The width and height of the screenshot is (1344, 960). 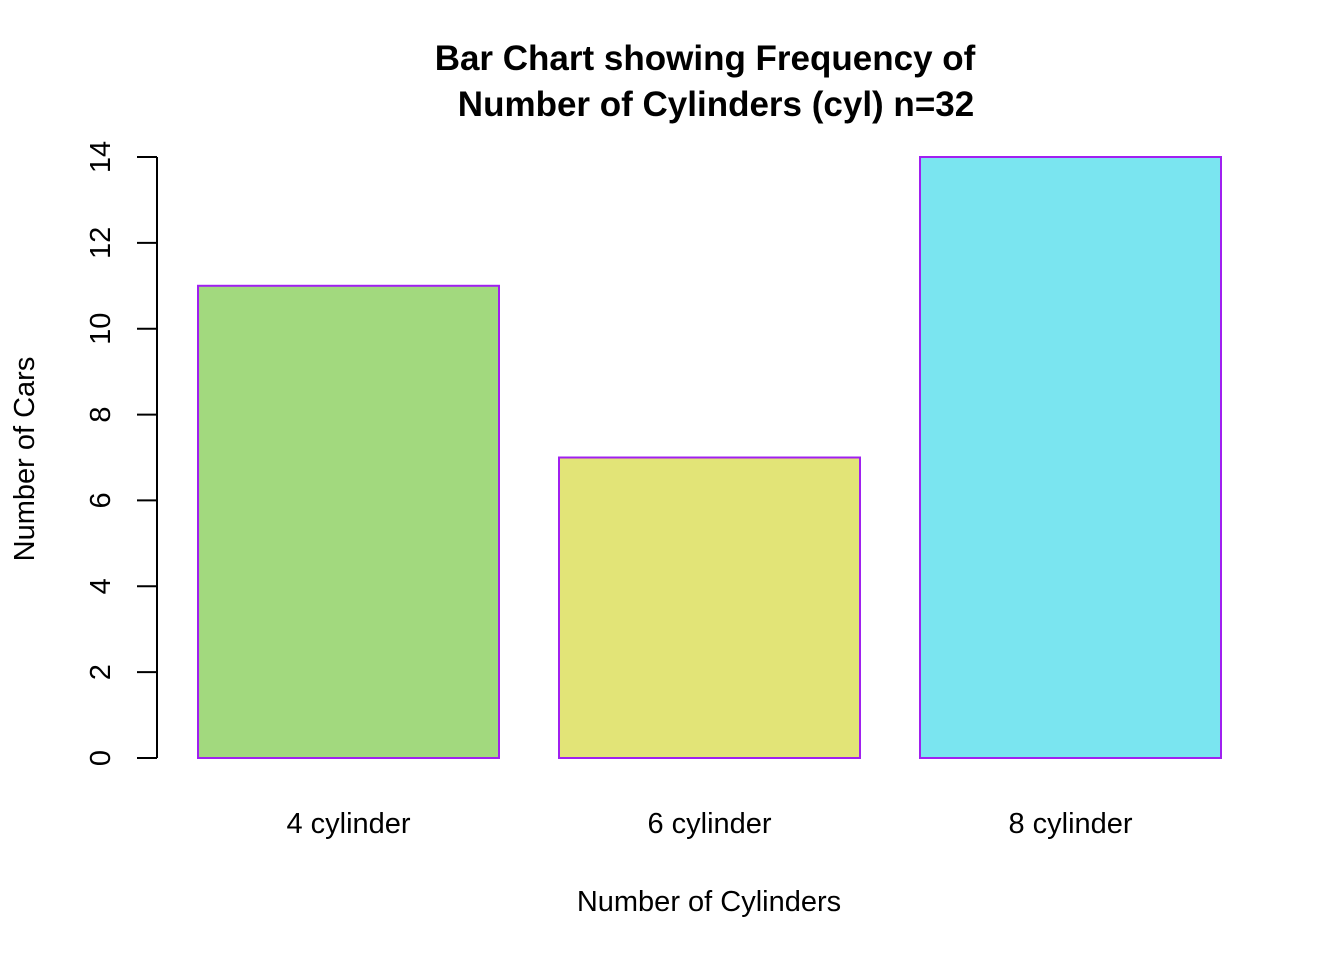 What do you see at coordinates (101, 157) in the screenshot?
I see `y-tick-label: 14` at bounding box center [101, 157].